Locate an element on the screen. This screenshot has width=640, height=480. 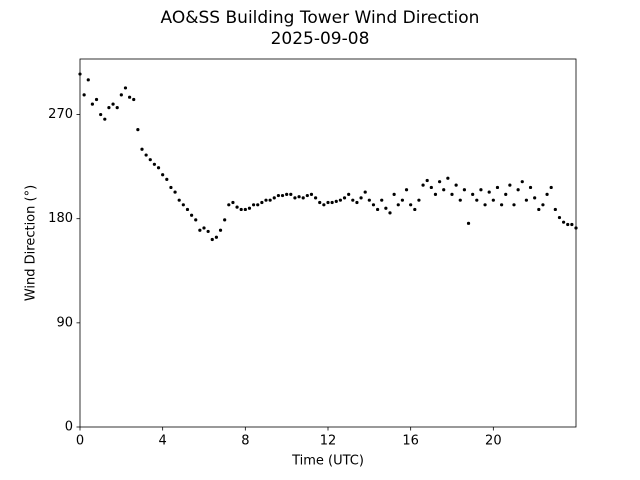
x-tick-label: 0 is located at coordinates (80, 441).